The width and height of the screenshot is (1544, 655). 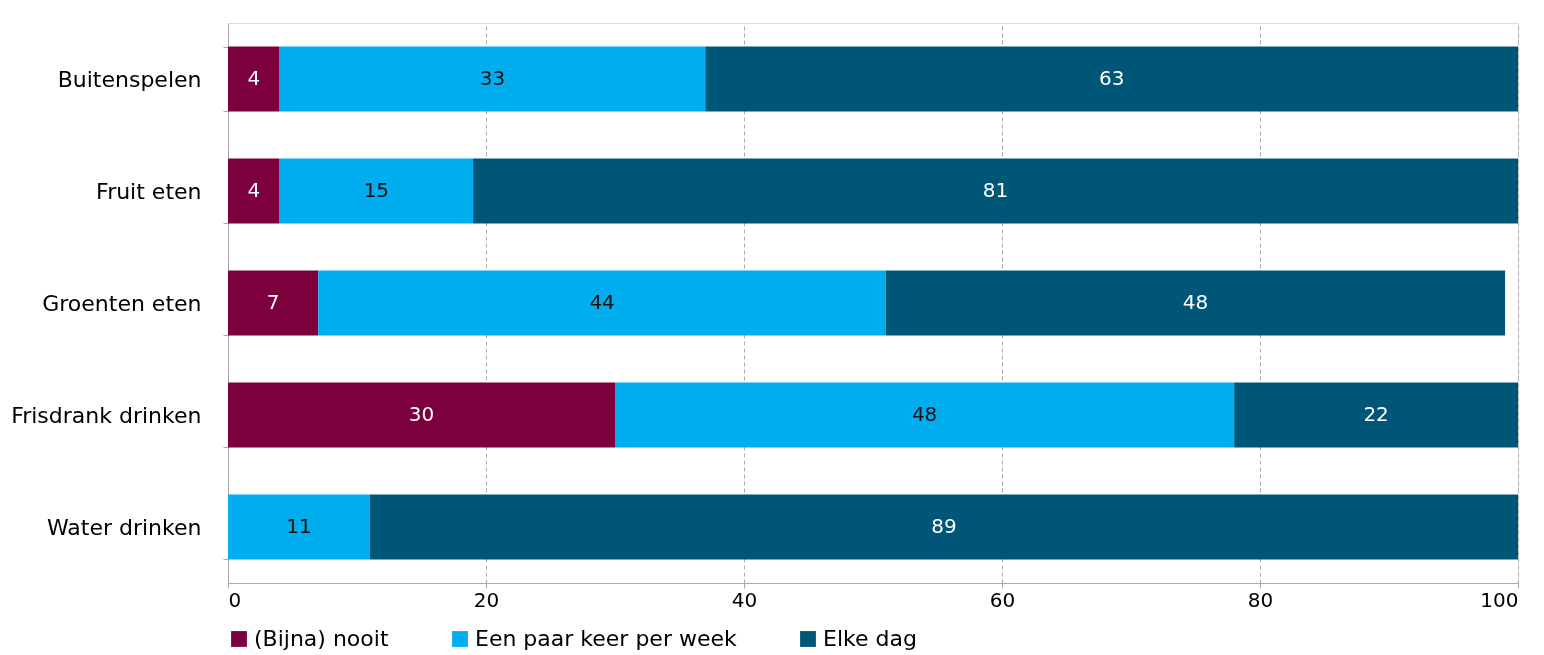 What do you see at coordinates (1002, 599) in the screenshot?
I see `x-tick-label: 60` at bounding box center [1002, 599].